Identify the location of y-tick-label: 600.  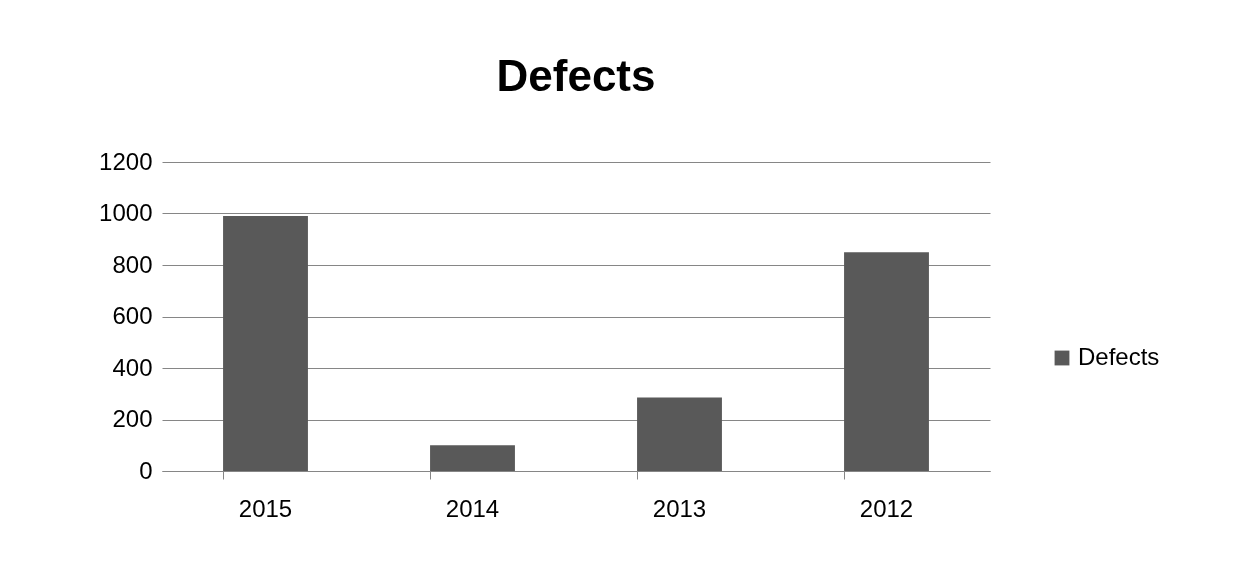
(132, 315).